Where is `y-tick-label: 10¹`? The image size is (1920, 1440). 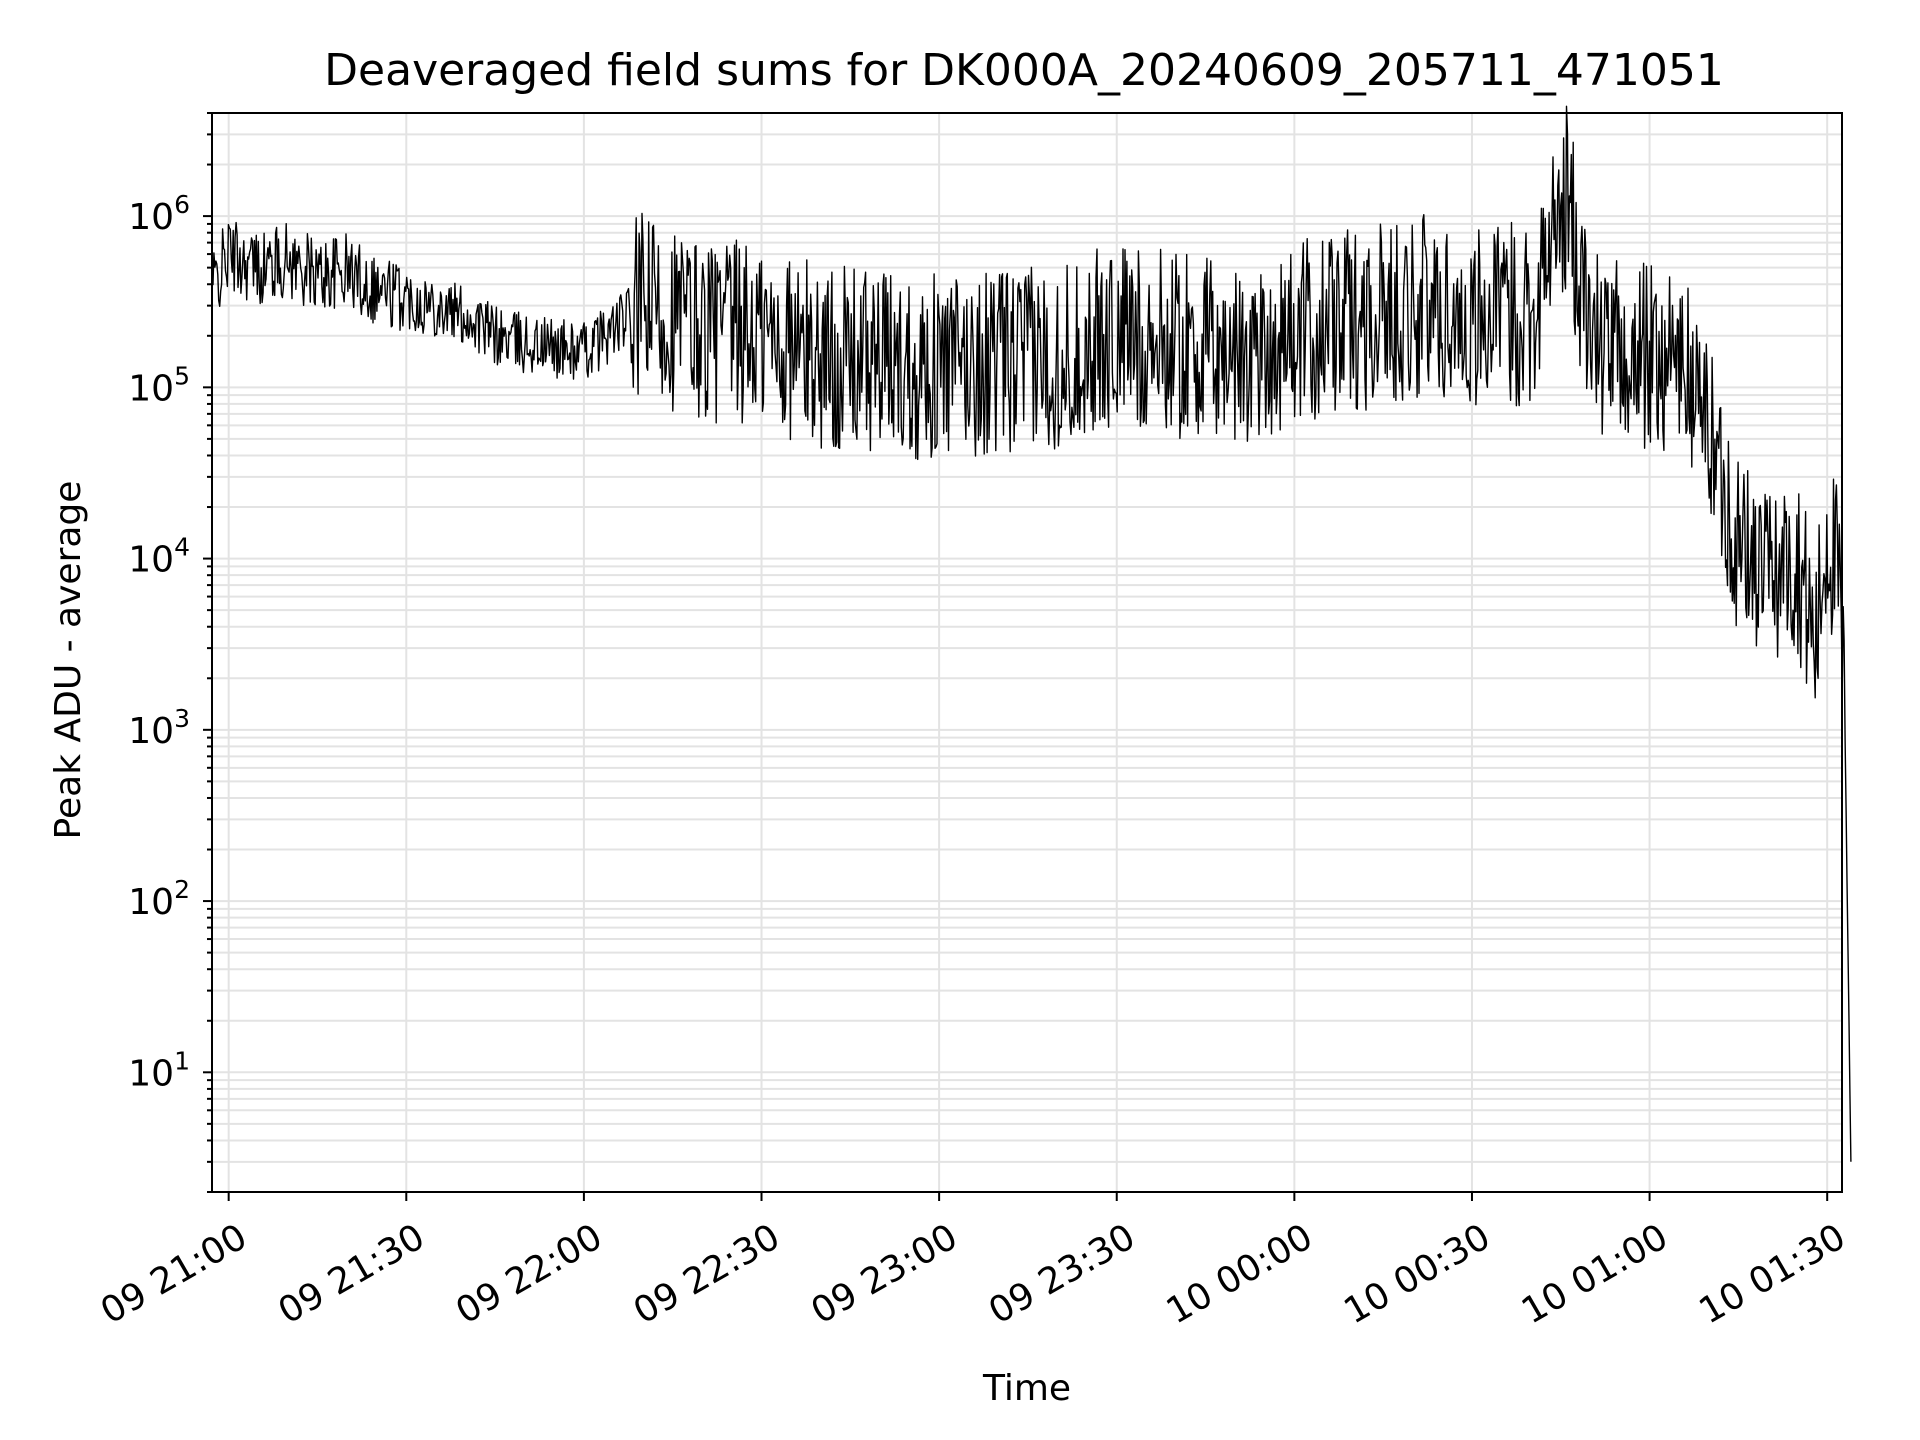
y-tick-label: 10¹ is located at coordinates (159, 1070).